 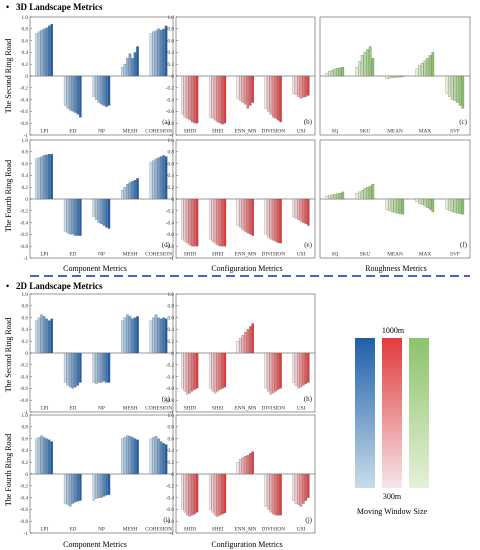 What do you see at coordinates (171, 30) in the screenshot?
I see `ytick-label-b: 0.8` at bounding box center [171, 30].